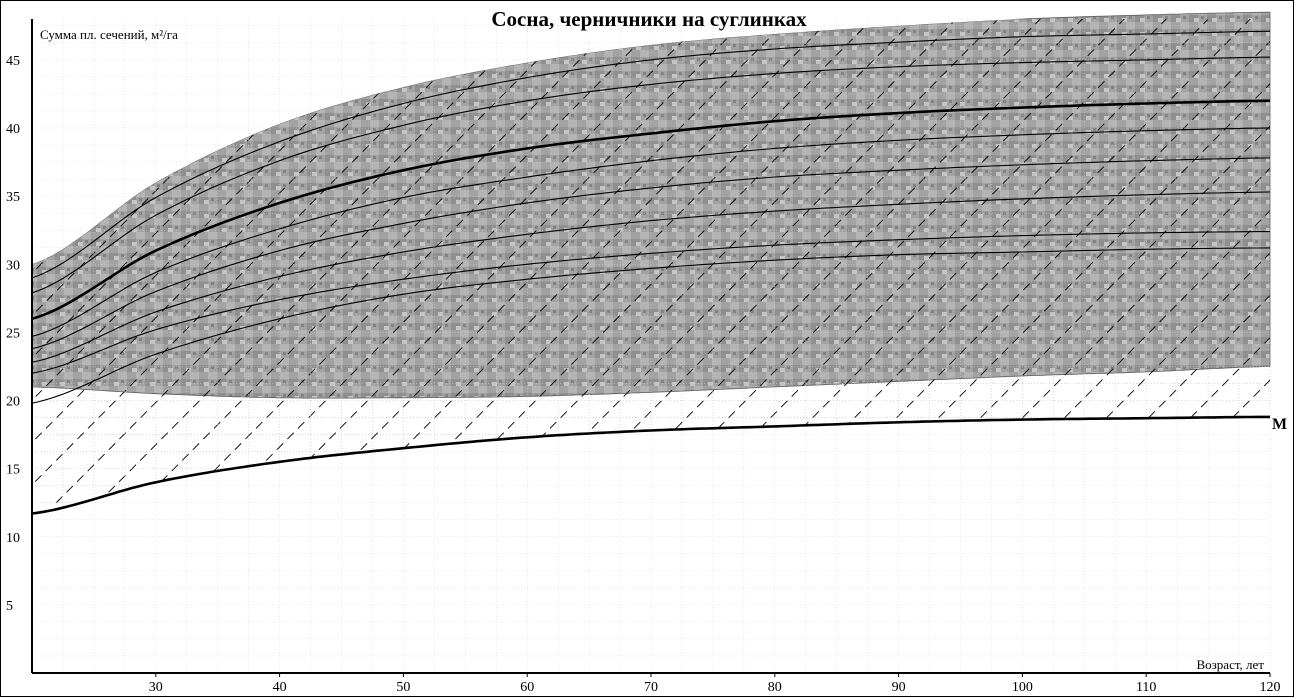  Describe the element at coordinates (156, 687) in the screenshot. I see `x-tick-label: 30` at that location.